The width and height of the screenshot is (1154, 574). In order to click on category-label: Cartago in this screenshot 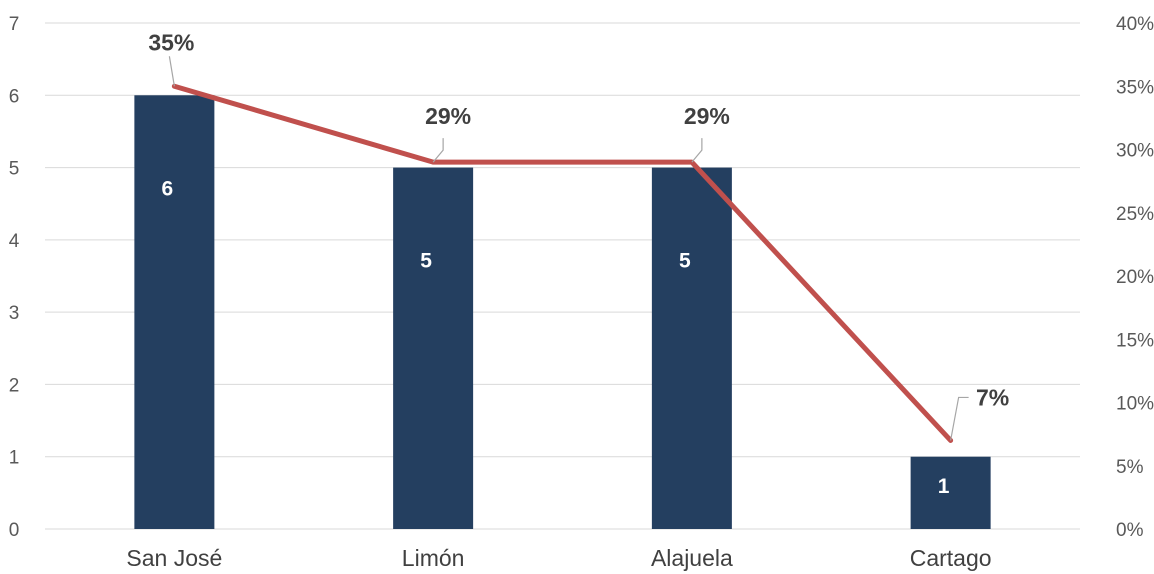, I will do `click(951, 558)`.